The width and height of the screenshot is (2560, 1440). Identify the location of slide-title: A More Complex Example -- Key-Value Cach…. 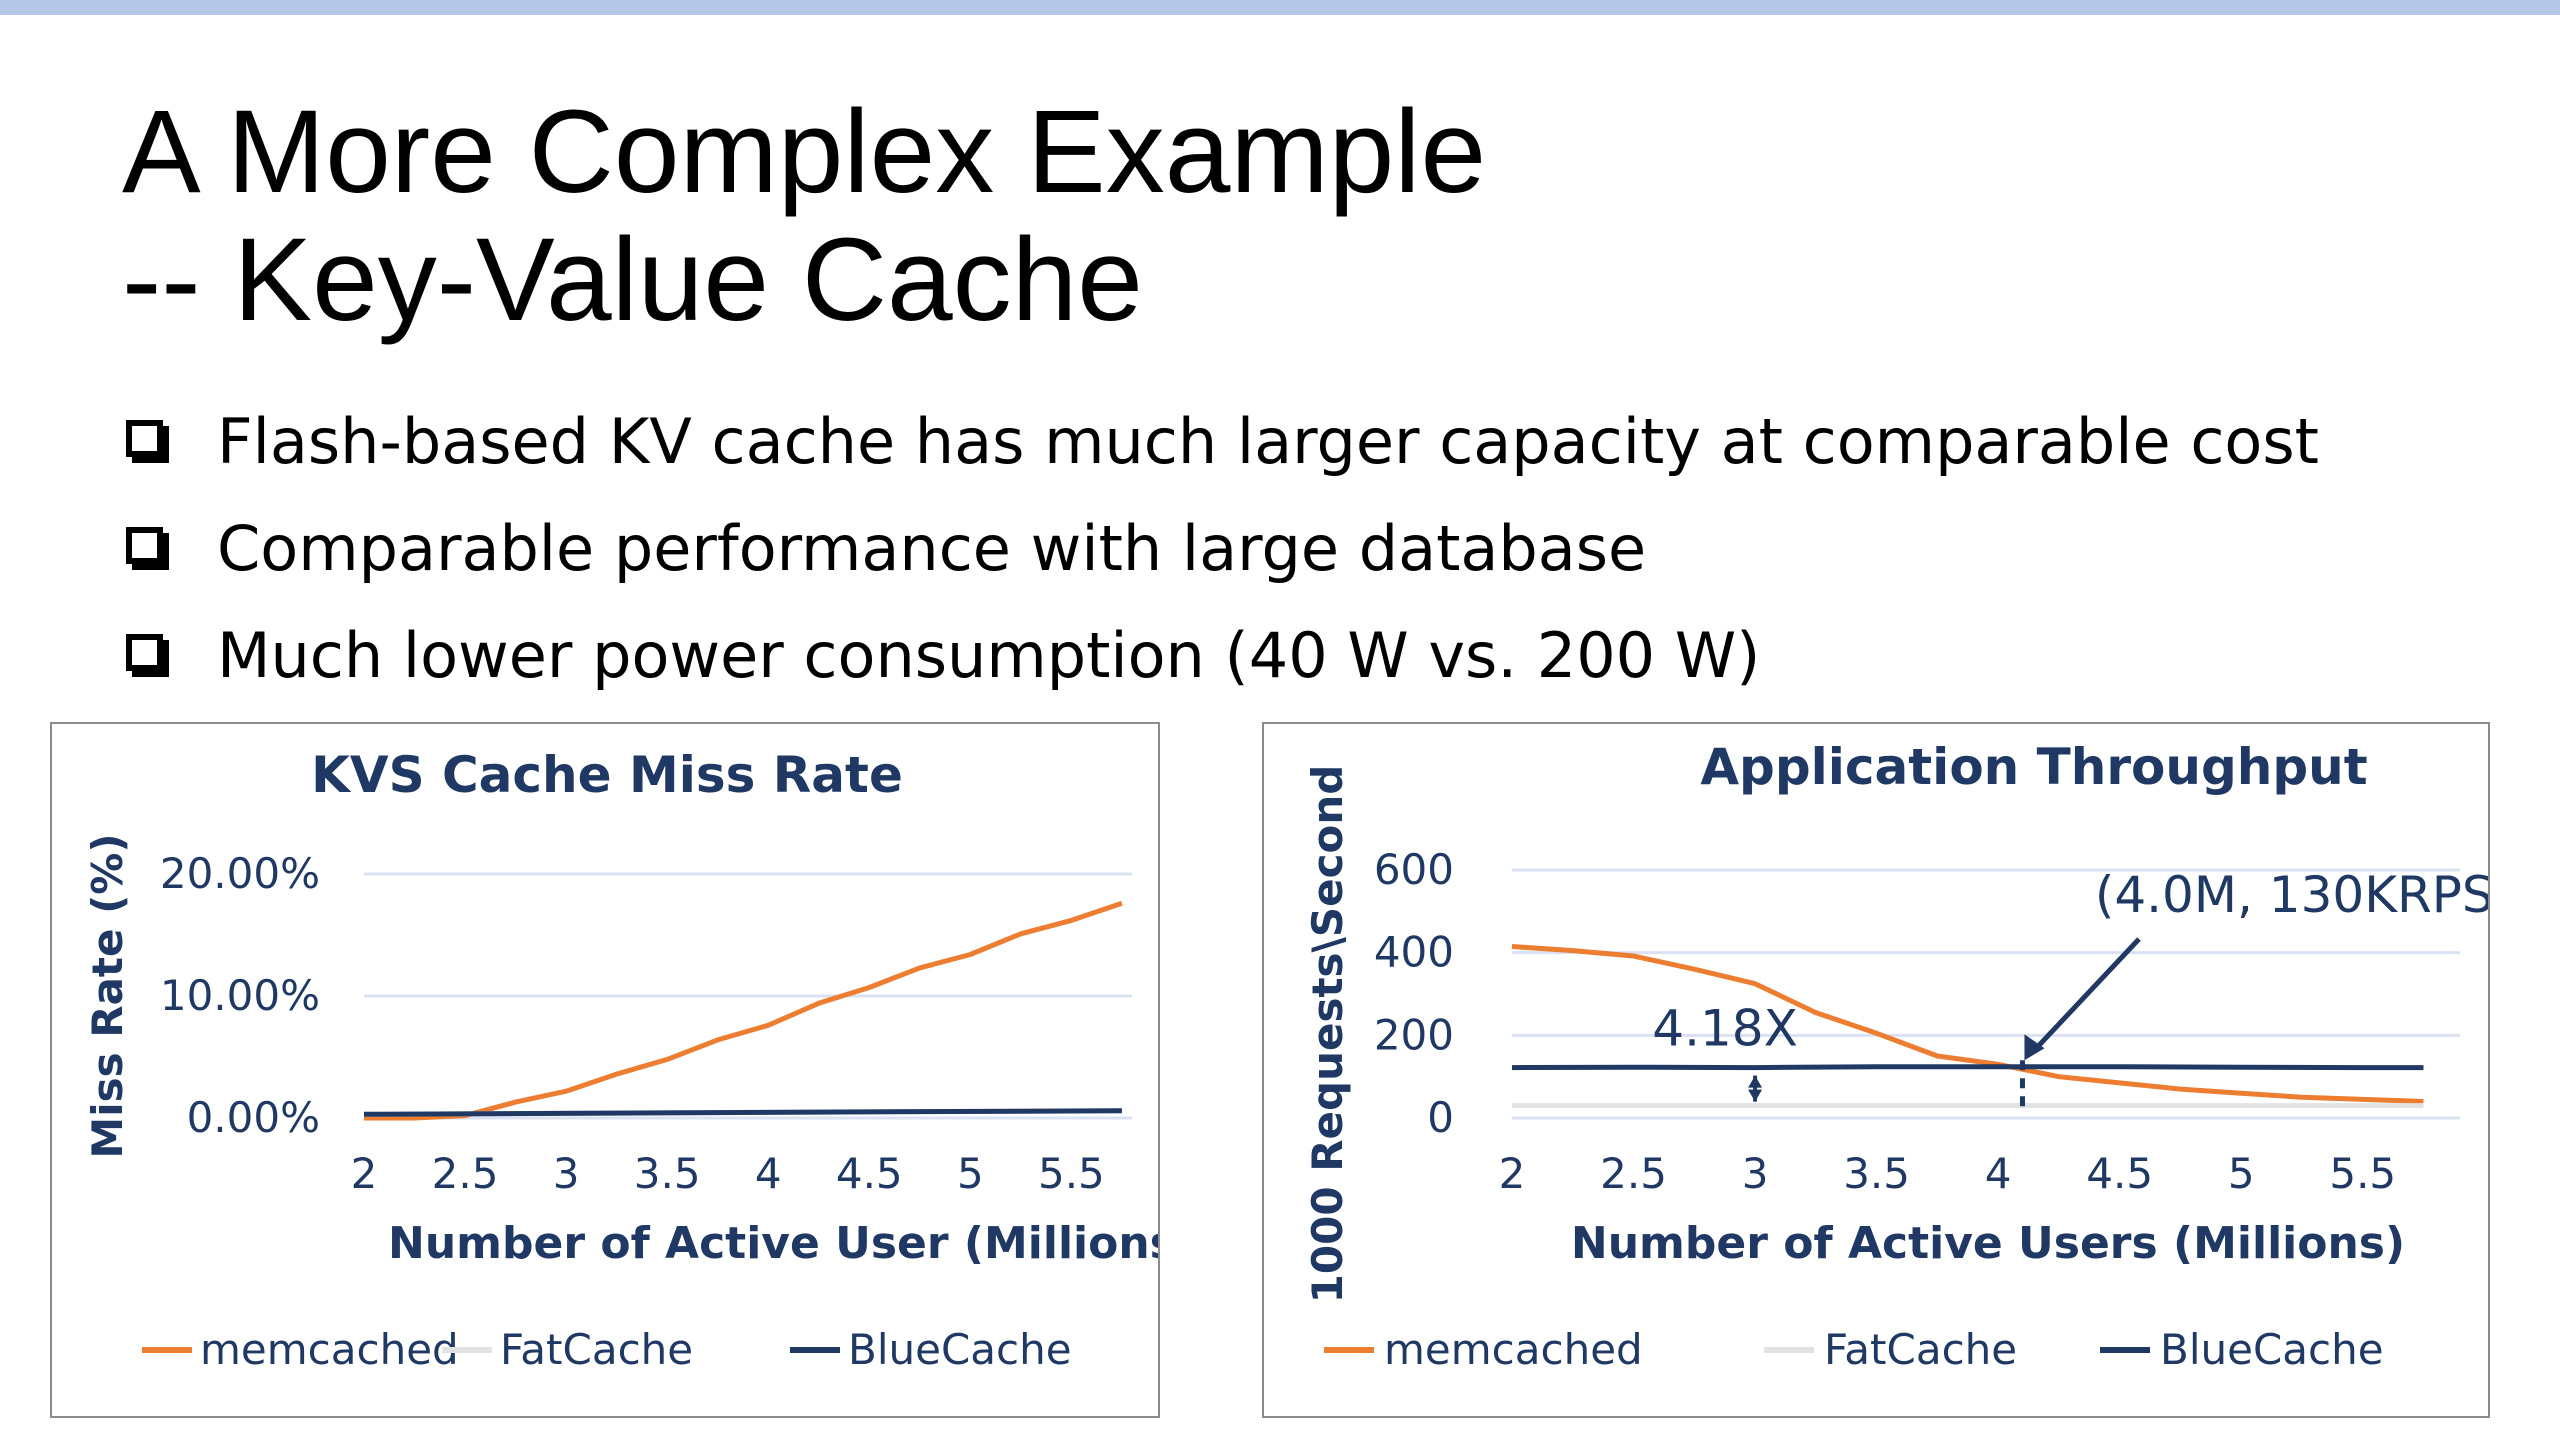
(804, 216).